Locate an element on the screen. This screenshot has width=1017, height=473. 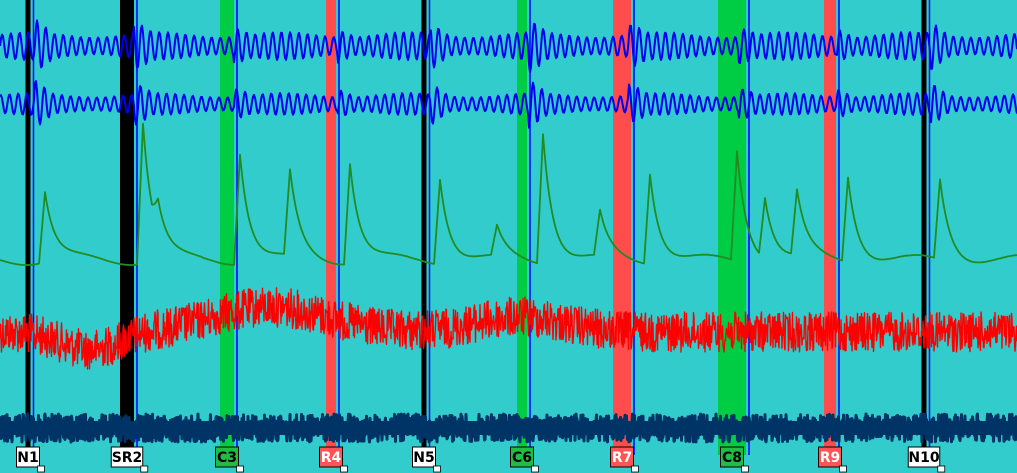
marker-label-r4: R4 is located at coordinates (333, 459).